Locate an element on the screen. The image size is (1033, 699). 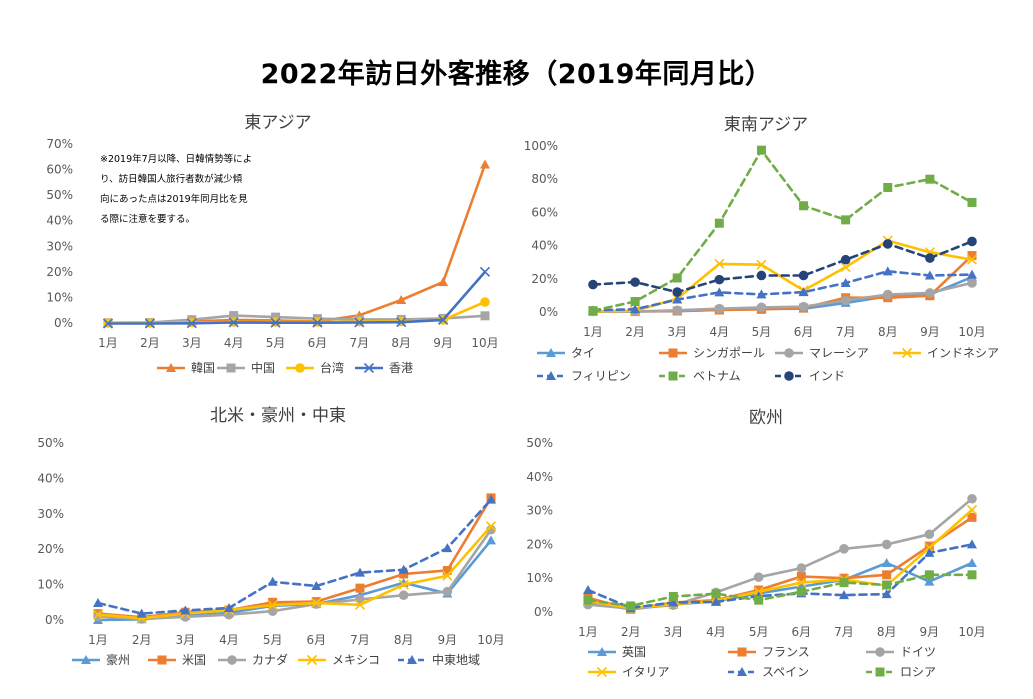
series-line-韓国 is located at coordinates (296, 244).